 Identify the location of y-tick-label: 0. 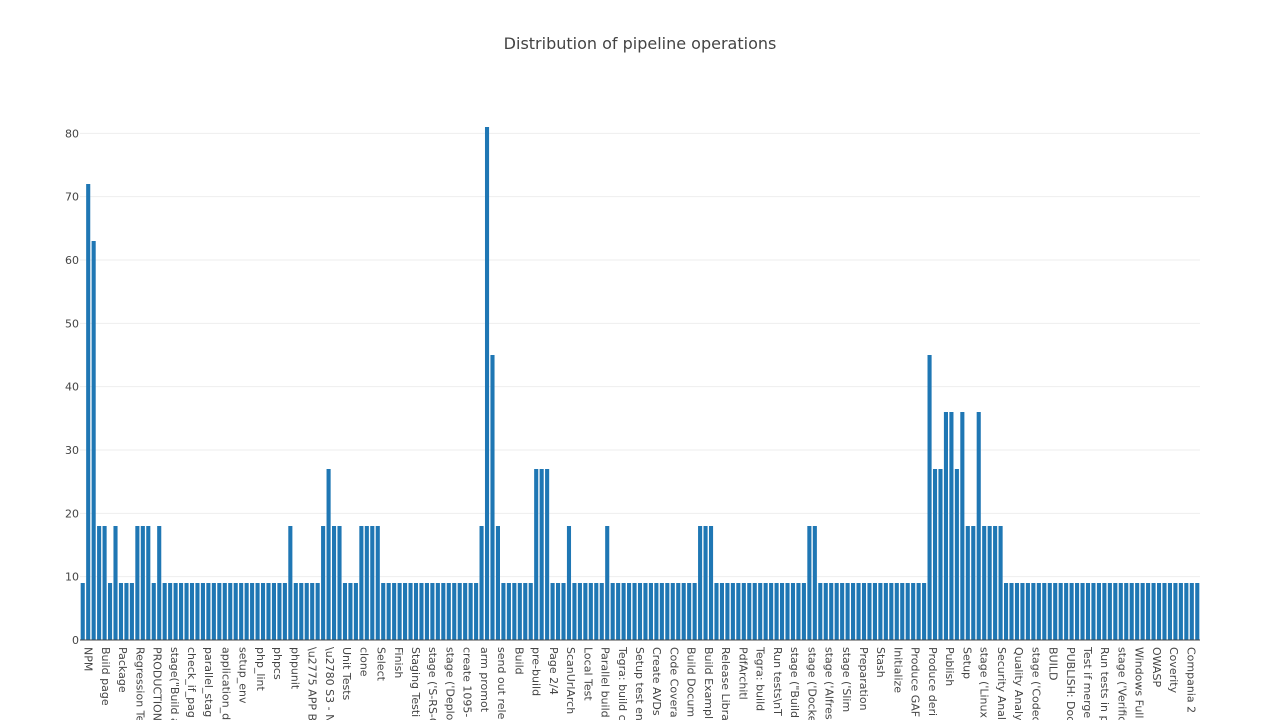
(75, 640).